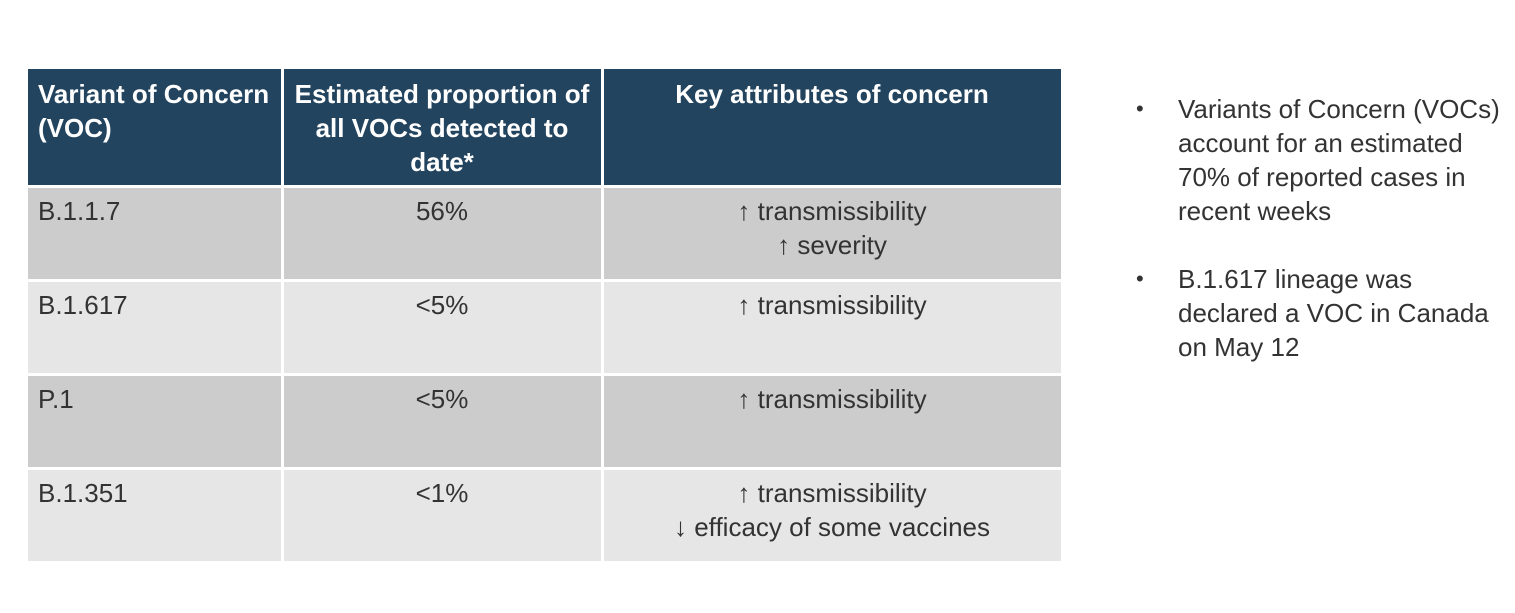 Image resolution: width=1515 pixels, height=613 pixels. Describe the element at coordinates (832, 127) in the screenshot. I see `header-attributes: Key attributes of concern` at that location.